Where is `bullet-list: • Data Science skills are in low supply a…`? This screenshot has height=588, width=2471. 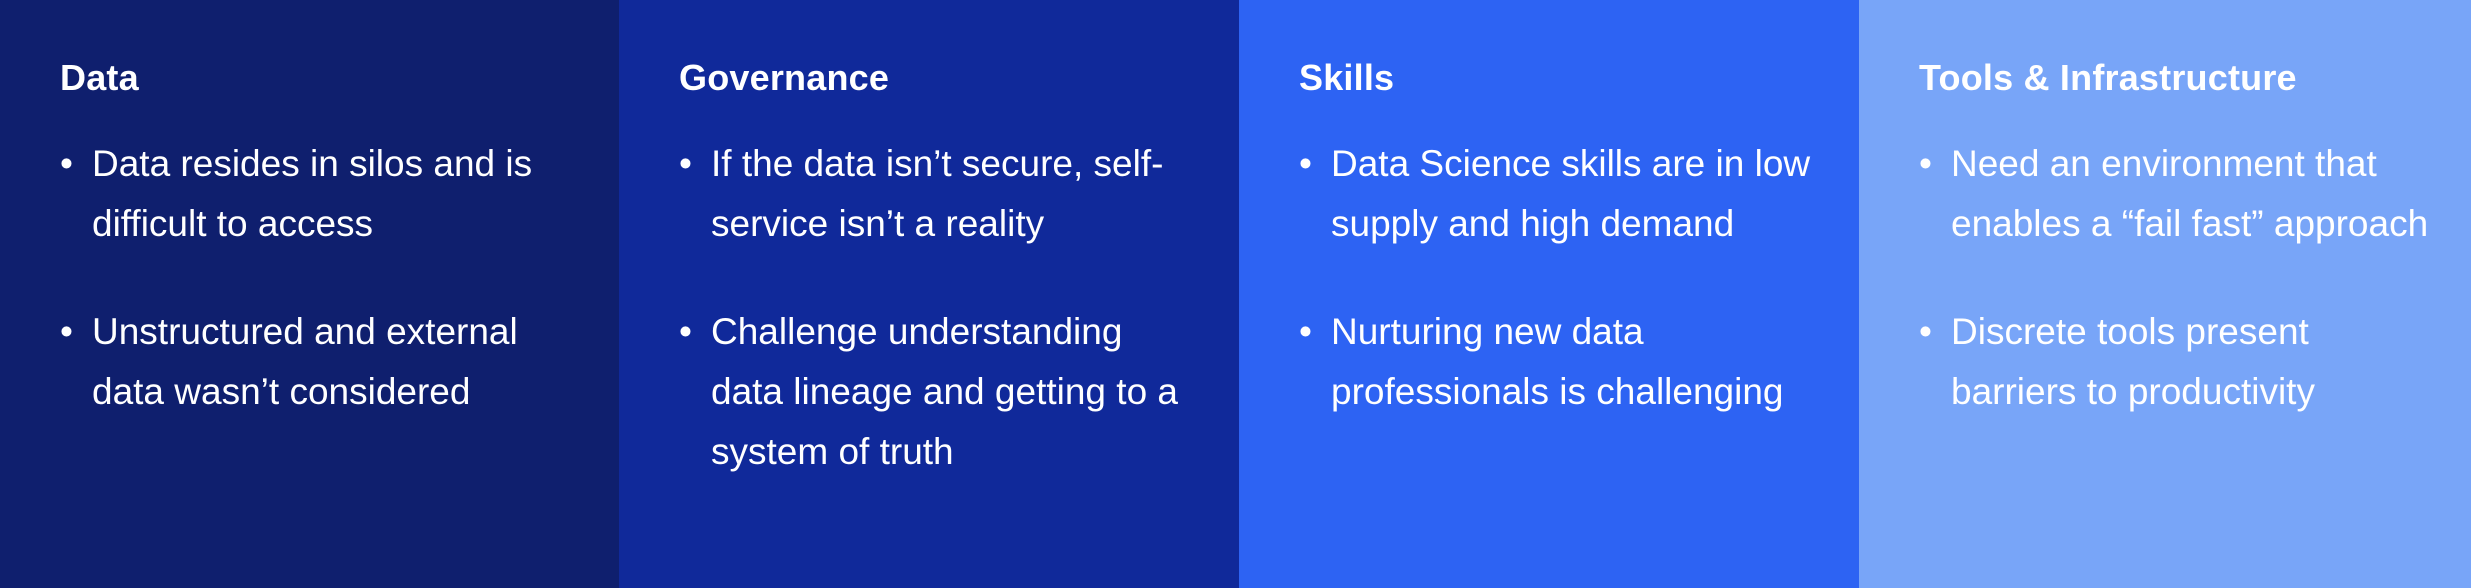
bullet-list: • Data Science skills are in low supply a… is located at coordinates (1559, 278).